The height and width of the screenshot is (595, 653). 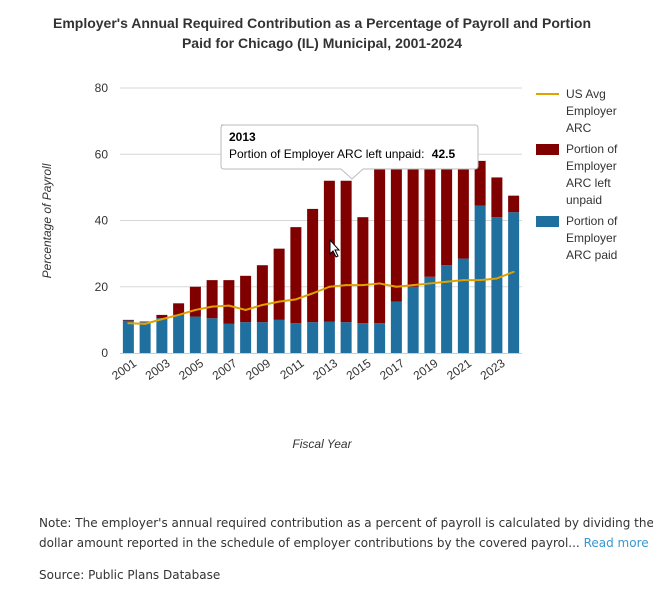 What do you see at coordinates (124, 369) in the screenshot?
I see `x-tick-label: 2001` at bounding box center [124, 369].